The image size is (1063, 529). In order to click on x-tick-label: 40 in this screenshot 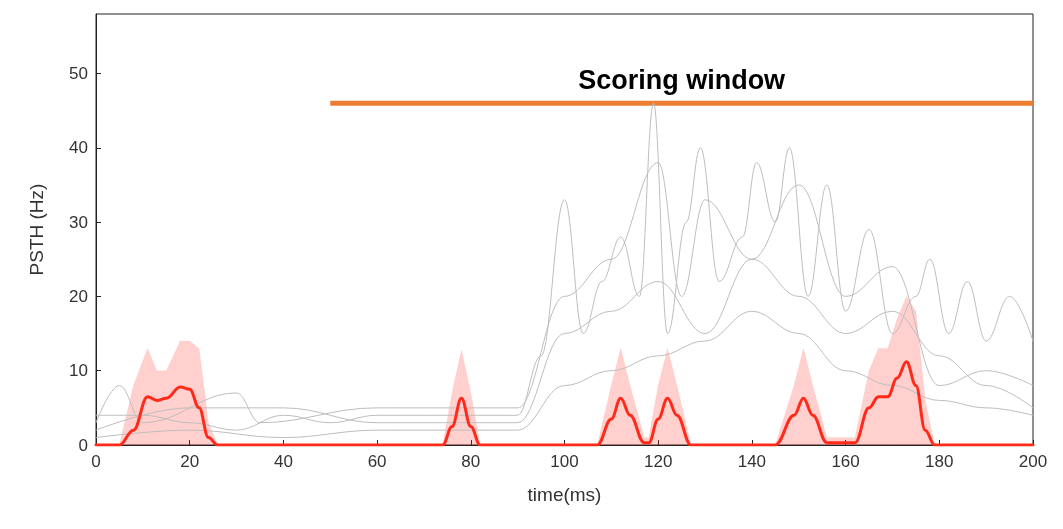, I will do `click(283, 461)`.